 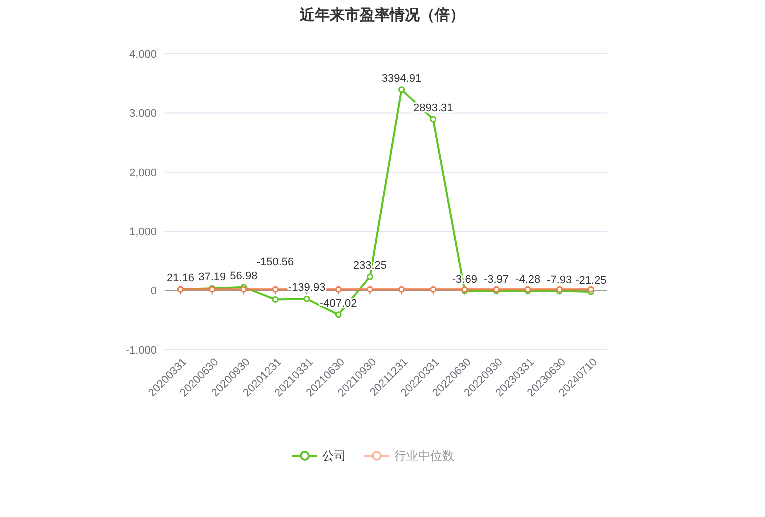 What do you see at coordinates (528, 280) in the screenshot?
I see `data-label: -4.28` at bounding box center [528, 280].